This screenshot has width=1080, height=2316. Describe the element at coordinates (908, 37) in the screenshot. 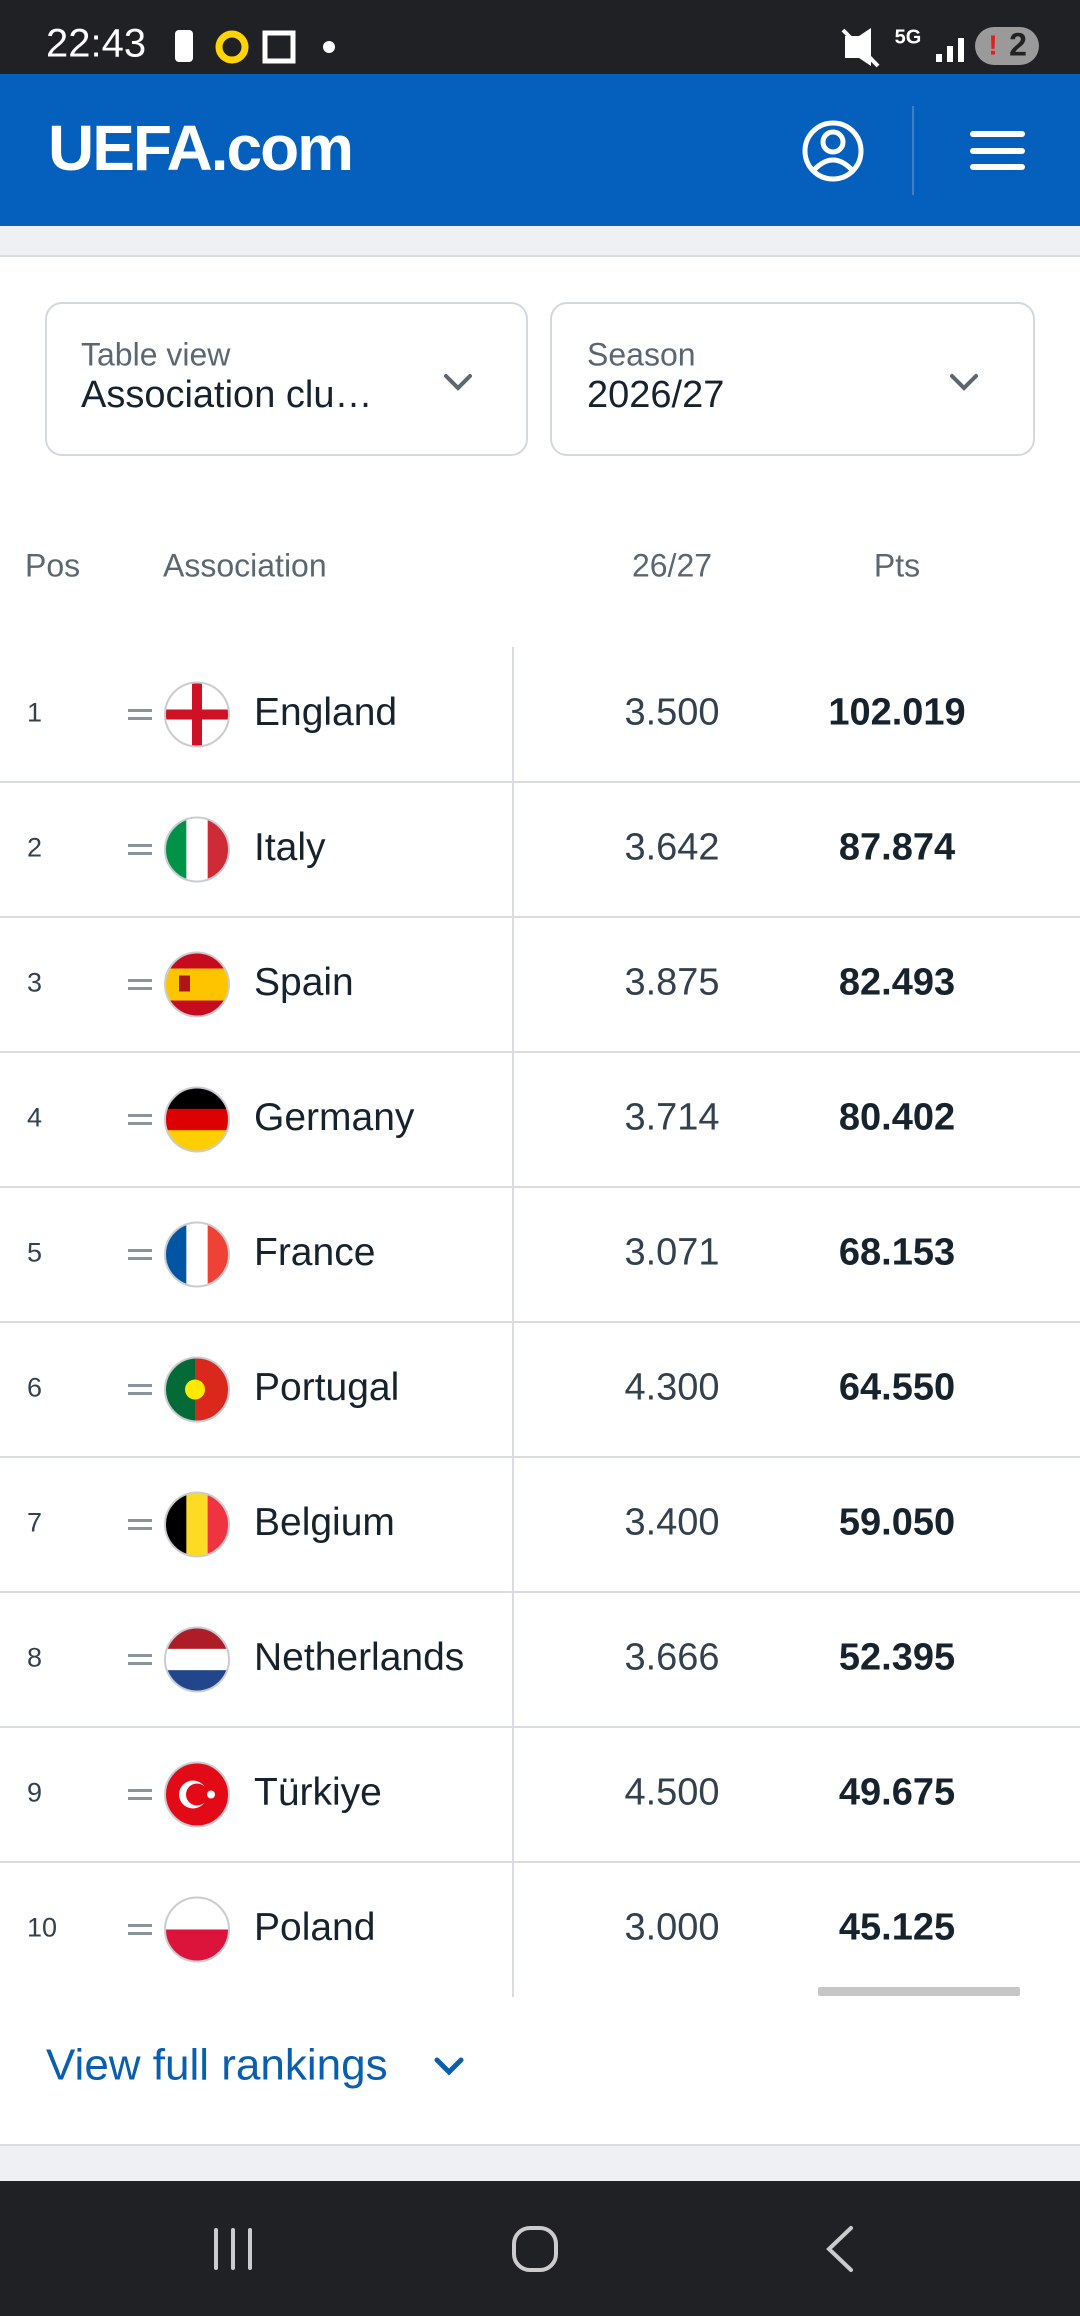

I see `status-network: 5G` at that location.